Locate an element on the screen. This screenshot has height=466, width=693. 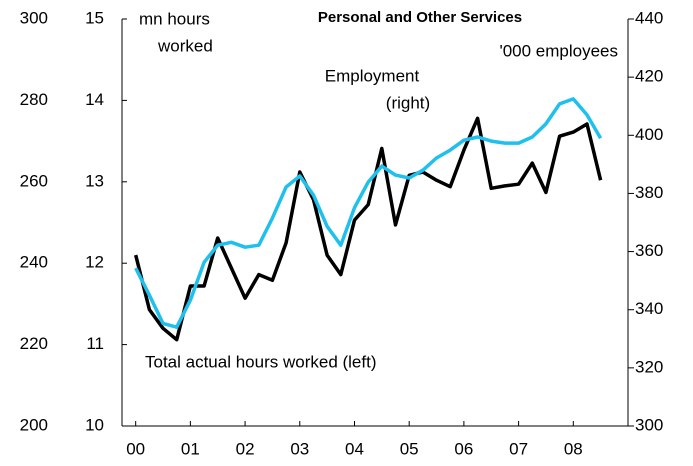
y2-tick-label: 320 is located at coordinates (649, 366).